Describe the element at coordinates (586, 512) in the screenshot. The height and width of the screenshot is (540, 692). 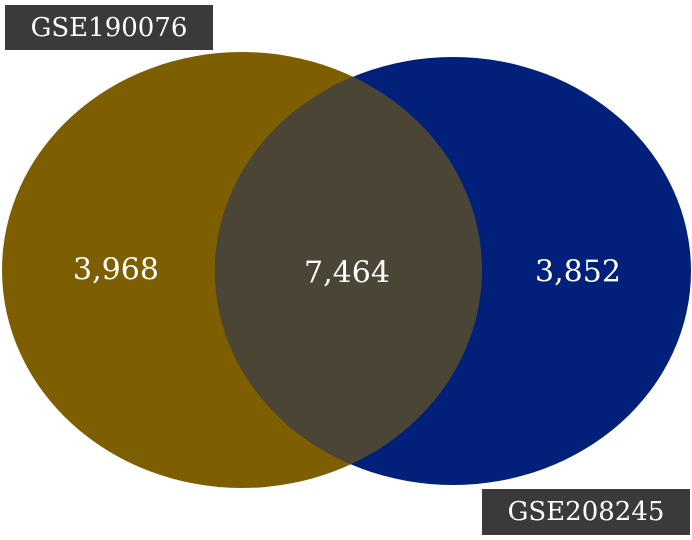
I see `set-b-label: GSE208245` at that location.